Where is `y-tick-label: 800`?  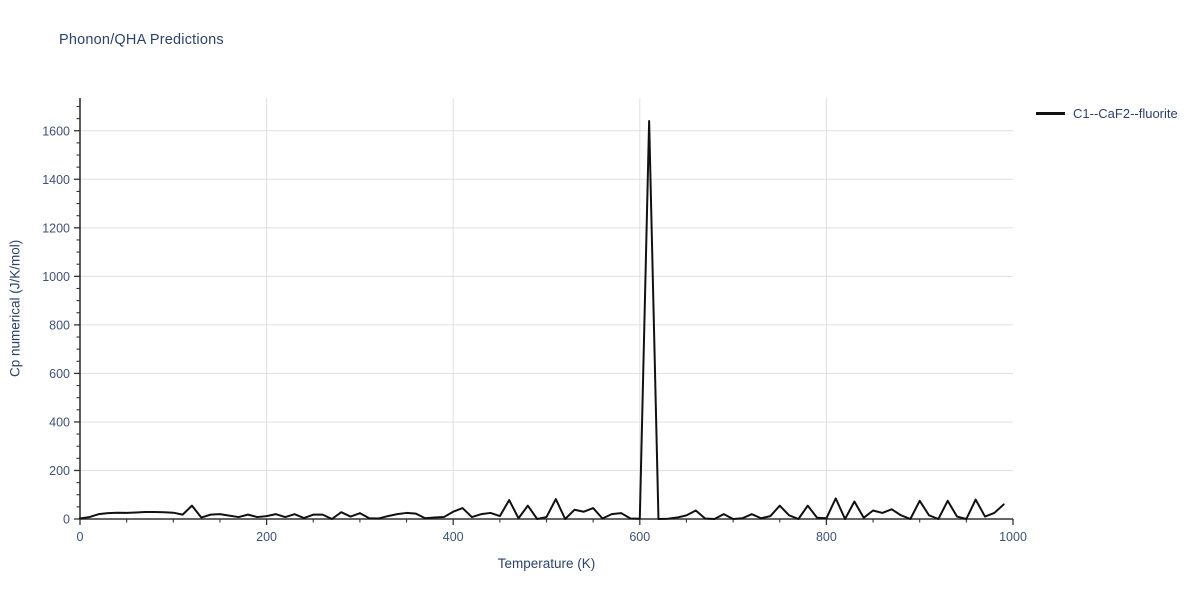 y-tick-label: 800 is located at coordinates (59, 325).